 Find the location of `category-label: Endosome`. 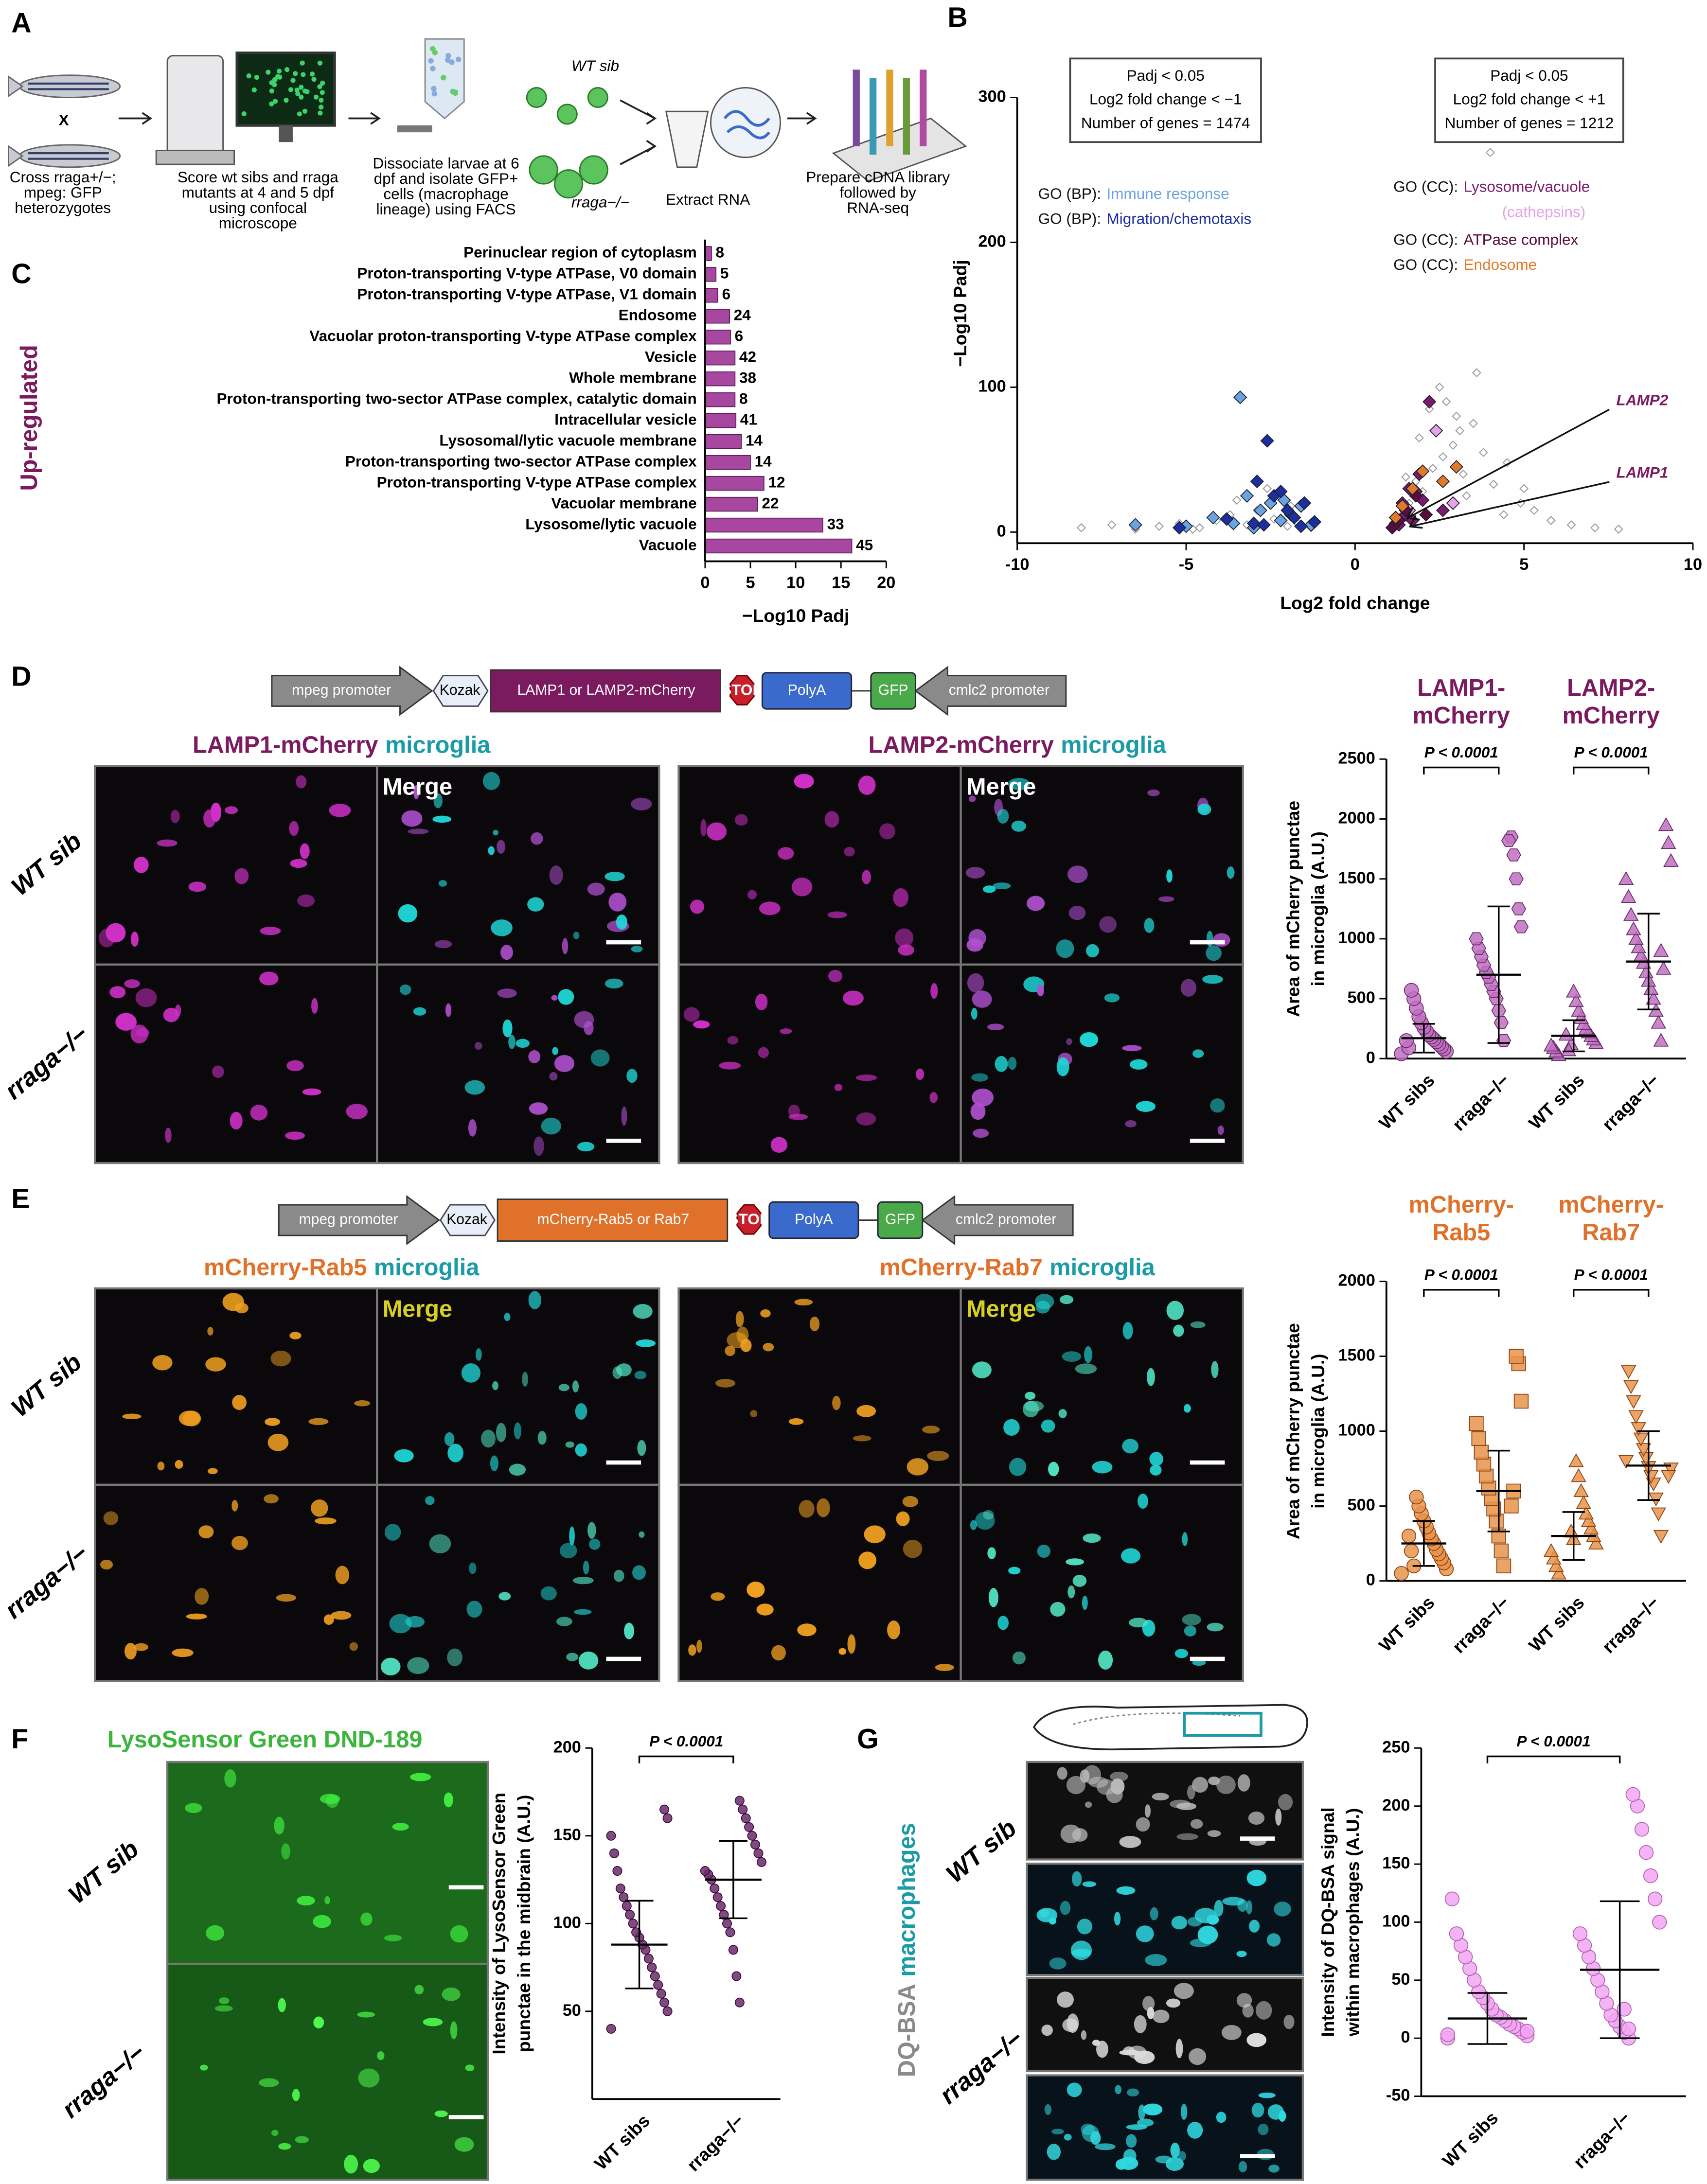

category-label: Endosome is located at coordinates (658, 315).